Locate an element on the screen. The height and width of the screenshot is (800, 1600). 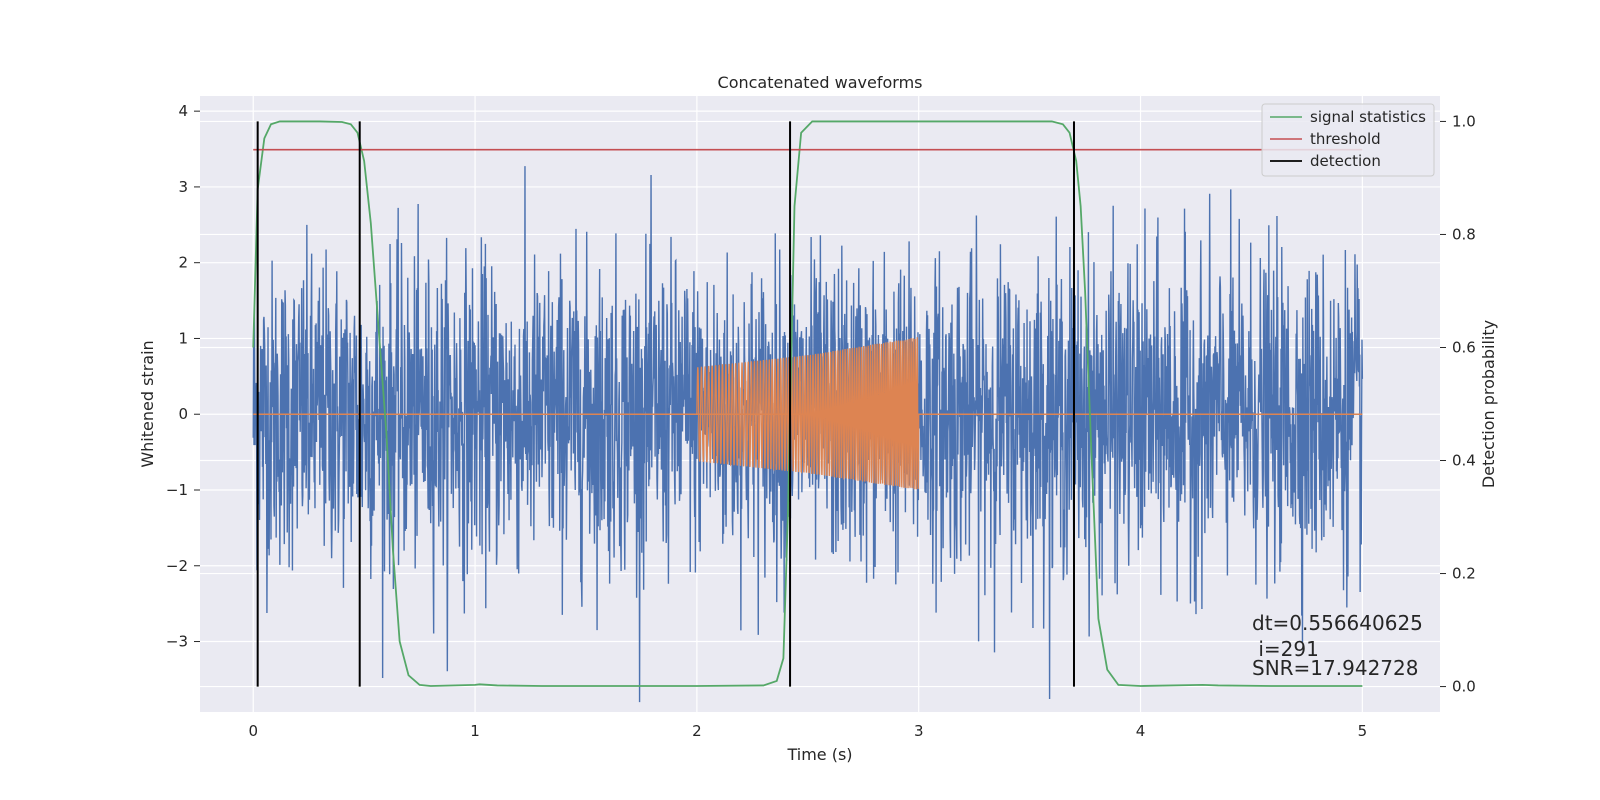
y2-tick-label: 1.0 is located at coordinates (1464, 121).